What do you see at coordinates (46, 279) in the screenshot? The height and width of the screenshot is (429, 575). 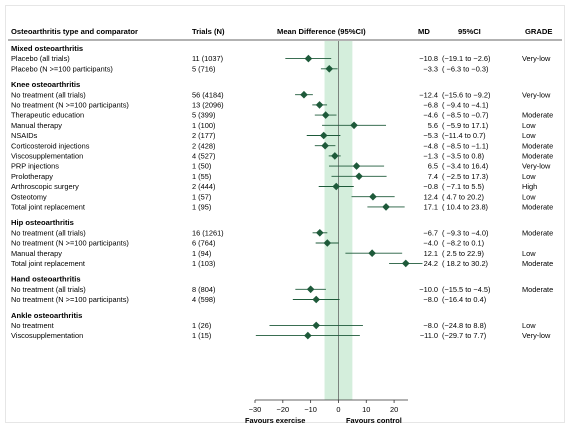 I see `section-title: Hand osteoarthritis` at bounding box center [46, 279].